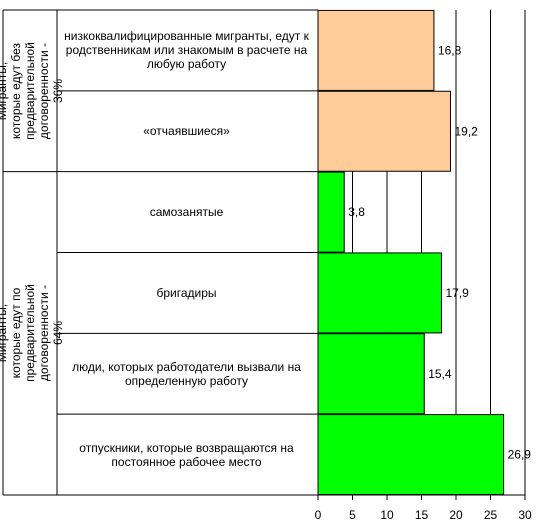 The height and width of the screenshot is (530, 543). I want to click on tick-label: 30, so click(525, 515).